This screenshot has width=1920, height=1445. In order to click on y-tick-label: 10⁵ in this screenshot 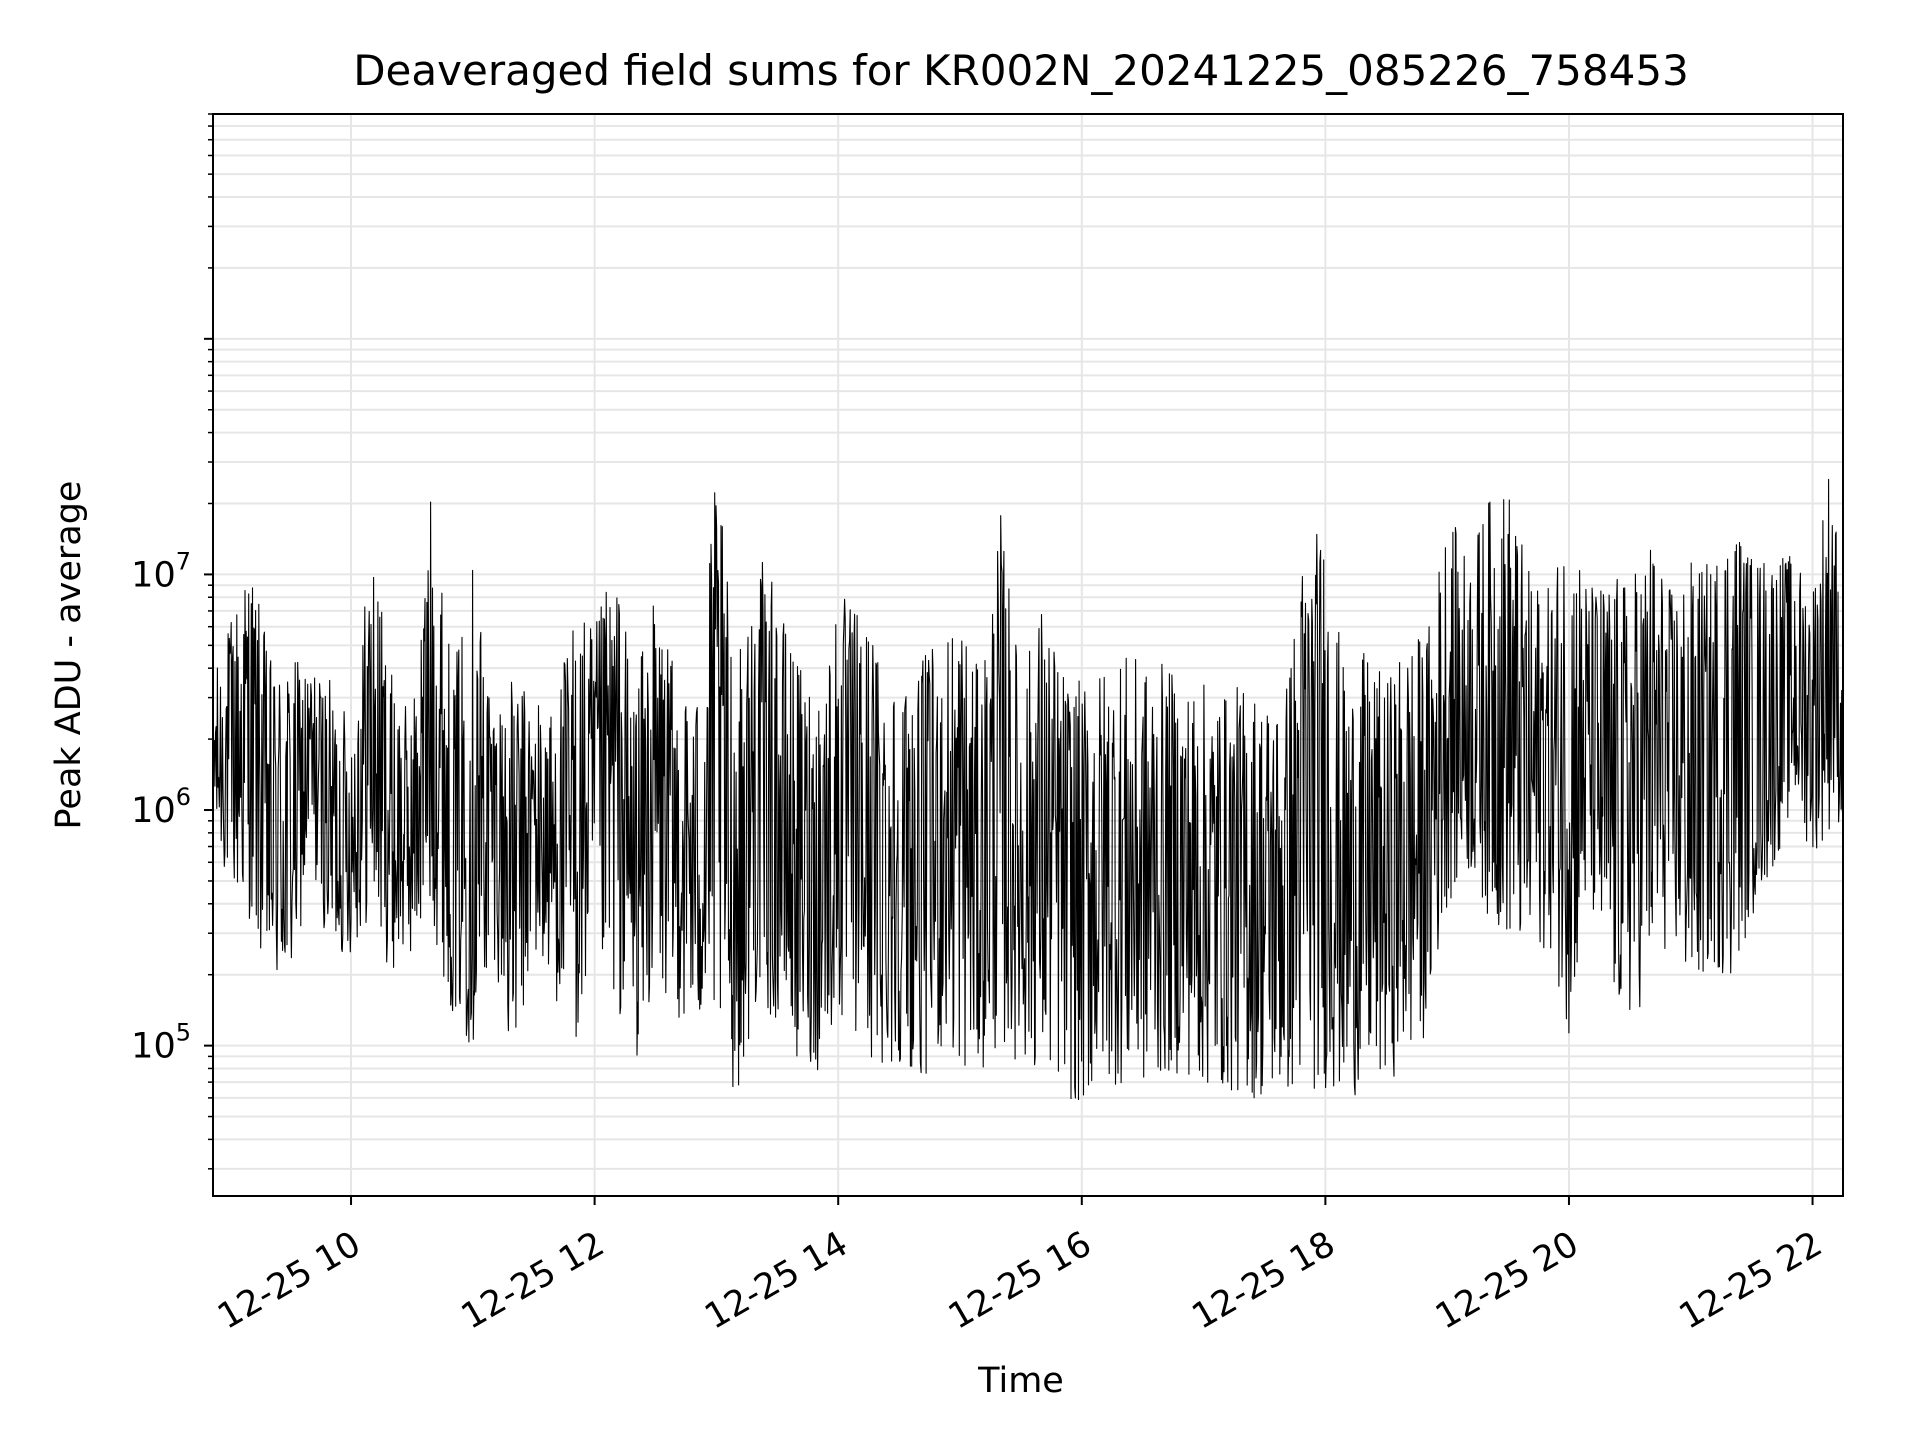, I will do `click(161, 1043)`.